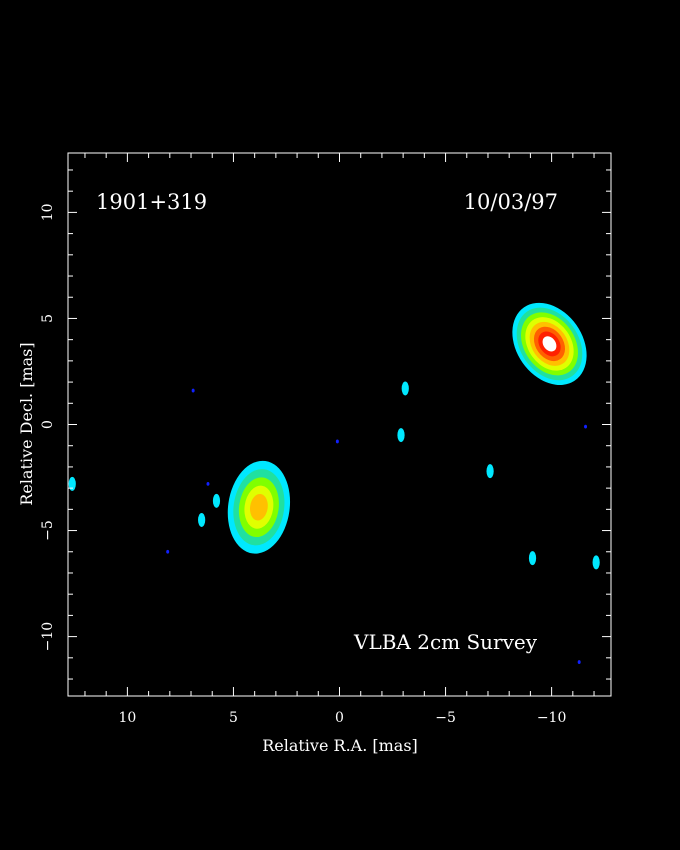 The width and height of the screenshot is (680, 850). I want to click on y-axis-label: Relative Decl. [mas], so click(26, 423).